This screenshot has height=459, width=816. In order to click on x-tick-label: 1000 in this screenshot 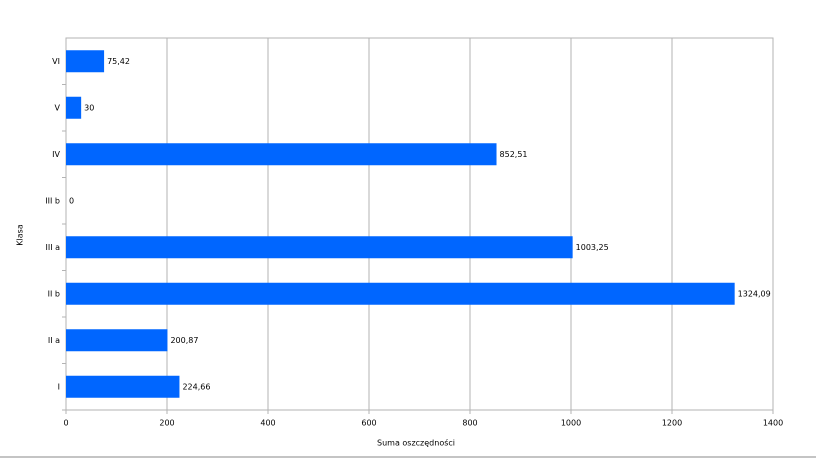, I will do `click(571, 423)`.